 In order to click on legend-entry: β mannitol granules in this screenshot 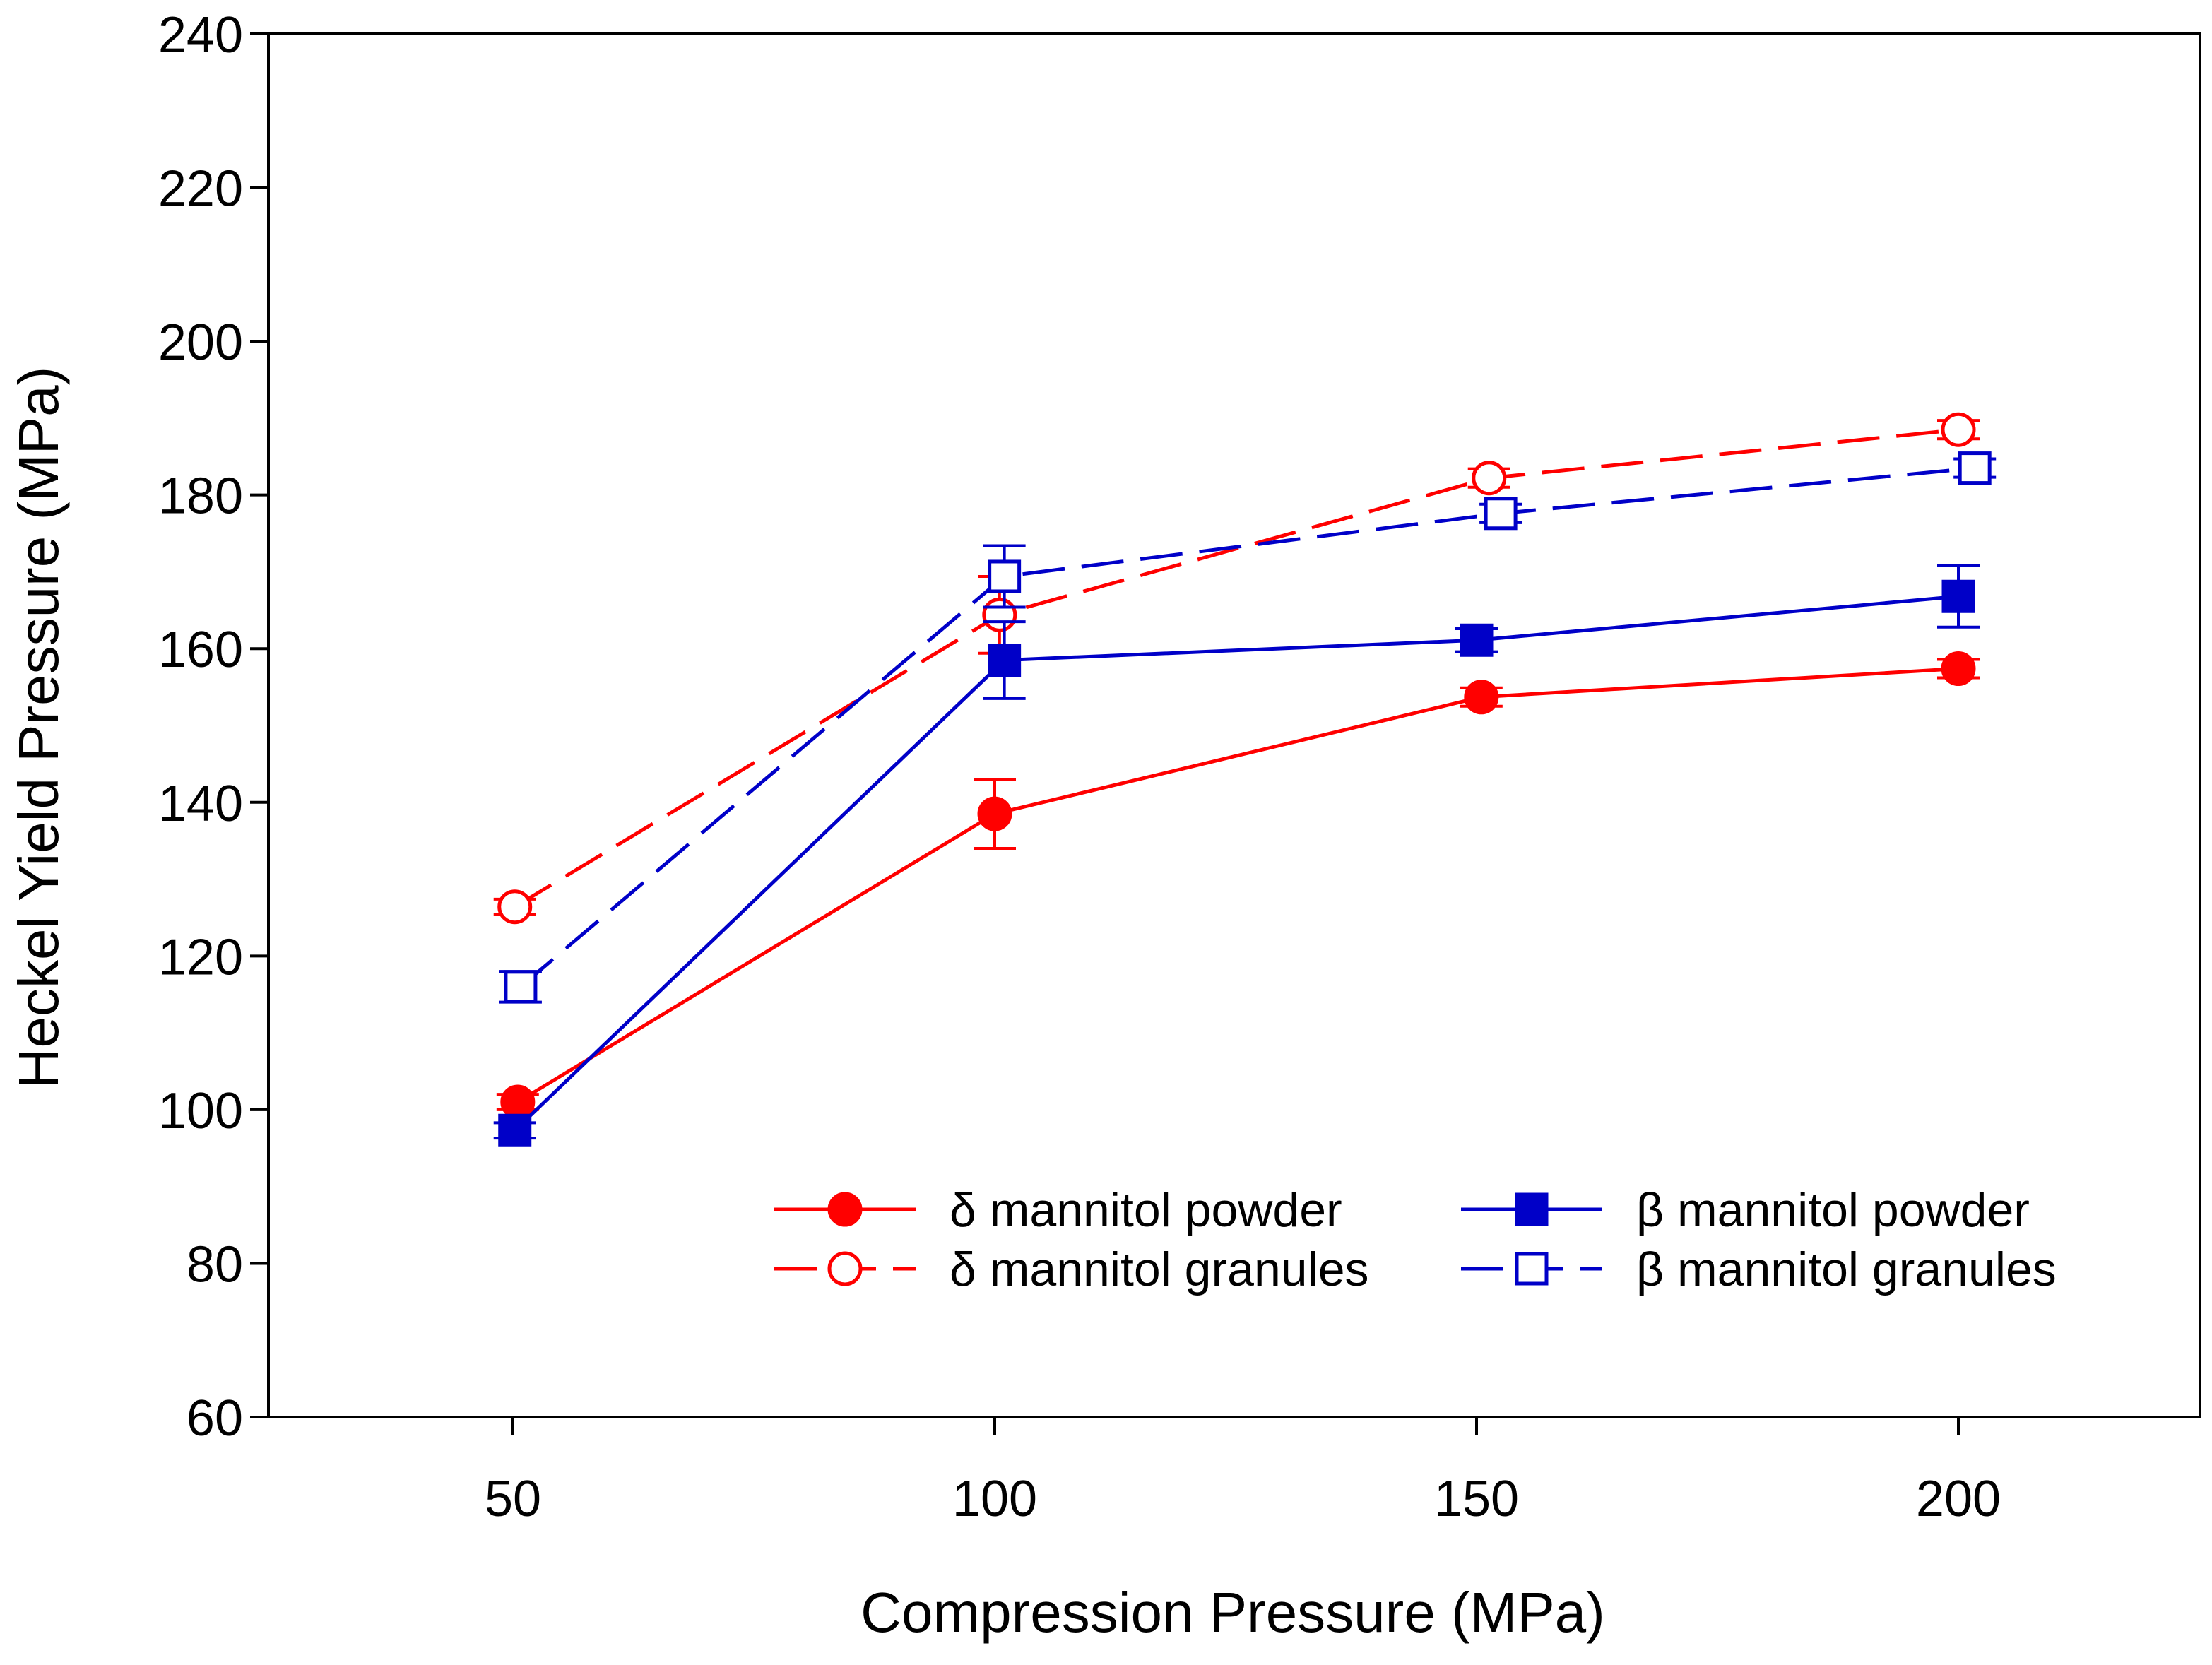, I will do `click(1759, 1269)`.